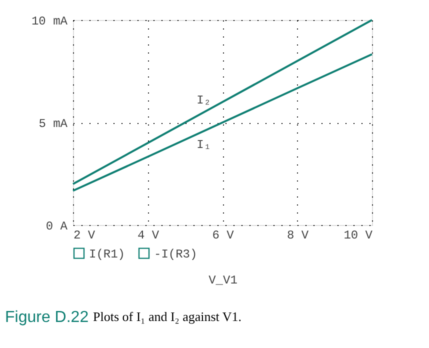  Describe the element at coordinates (47, 317) in the screenshot. I see `text: Figure D.22` at that location.